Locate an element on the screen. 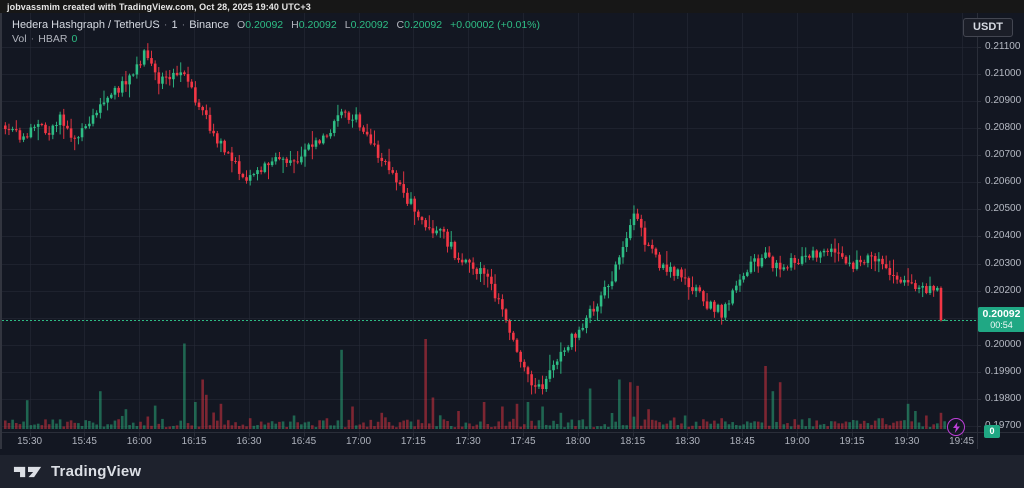 Image resolution: width=1024 pixels, height=488 pixels. time-axis-label: 17:15 is located at coordinates (413, 441).